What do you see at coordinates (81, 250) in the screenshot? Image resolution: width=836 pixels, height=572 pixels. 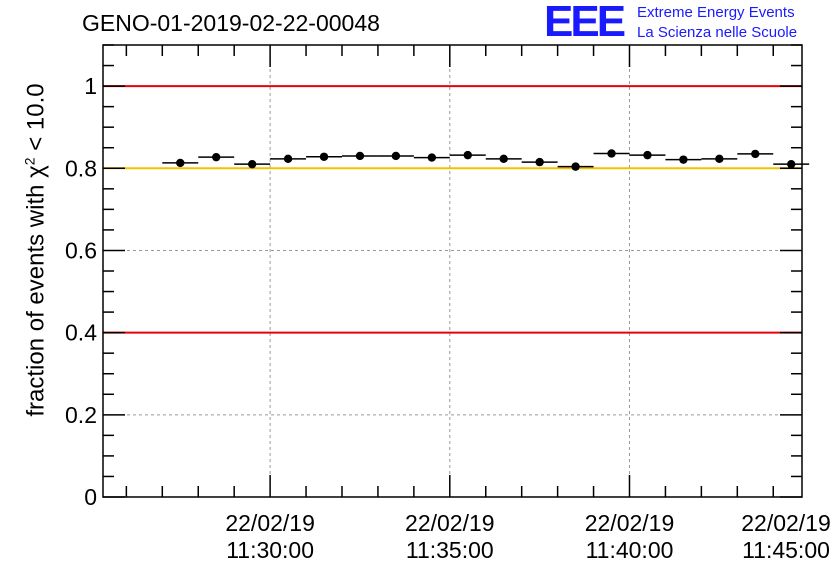 I see `y-tick-label: 0.6` at bounding box center [81, 250].